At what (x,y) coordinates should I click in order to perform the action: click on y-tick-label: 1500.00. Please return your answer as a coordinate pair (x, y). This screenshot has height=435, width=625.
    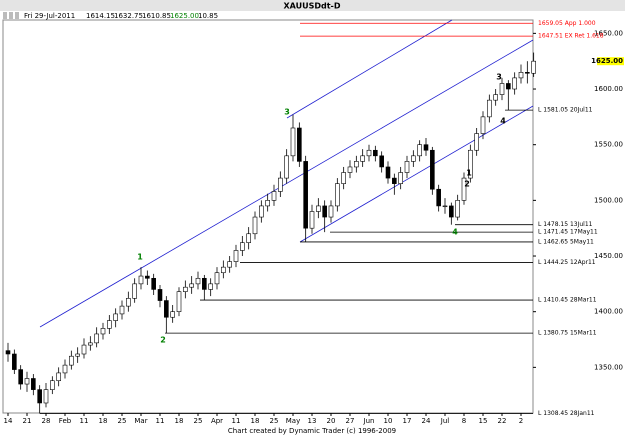
    Looking at the image, I should click on (608, 200).